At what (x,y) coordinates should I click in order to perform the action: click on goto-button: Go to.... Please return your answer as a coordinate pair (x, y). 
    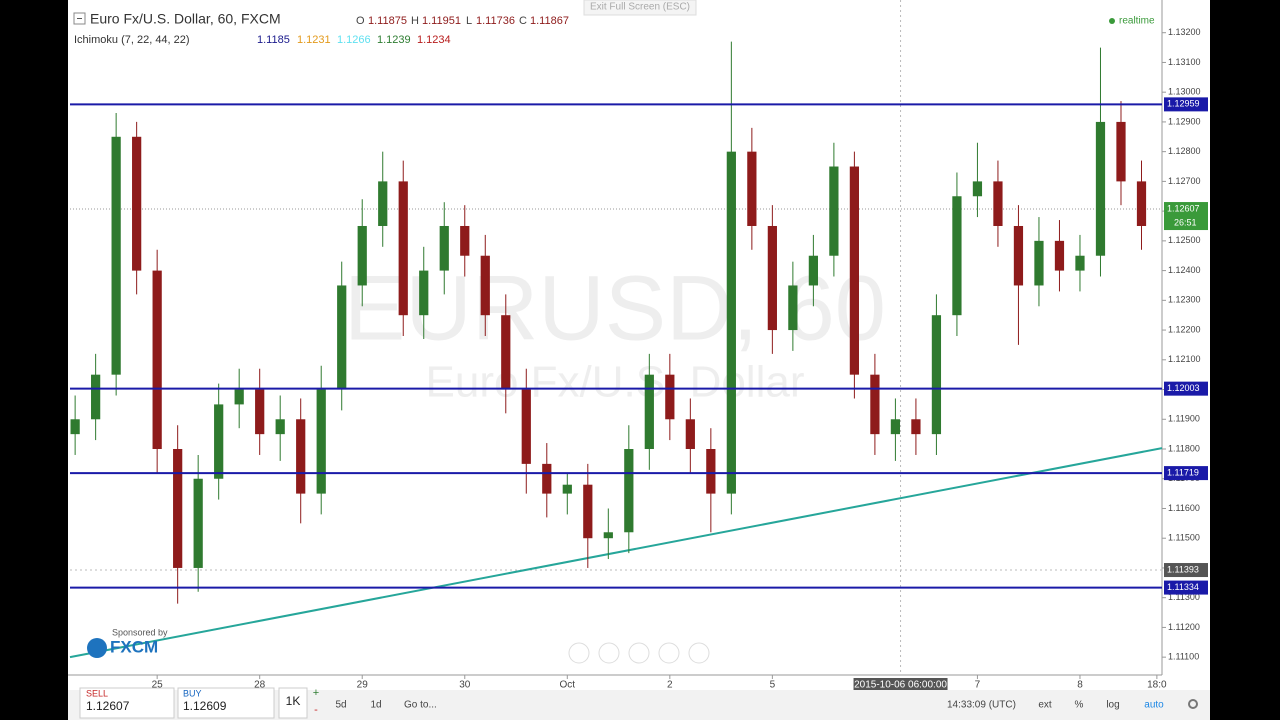
    Looking at the image, I should click on (420, 705).